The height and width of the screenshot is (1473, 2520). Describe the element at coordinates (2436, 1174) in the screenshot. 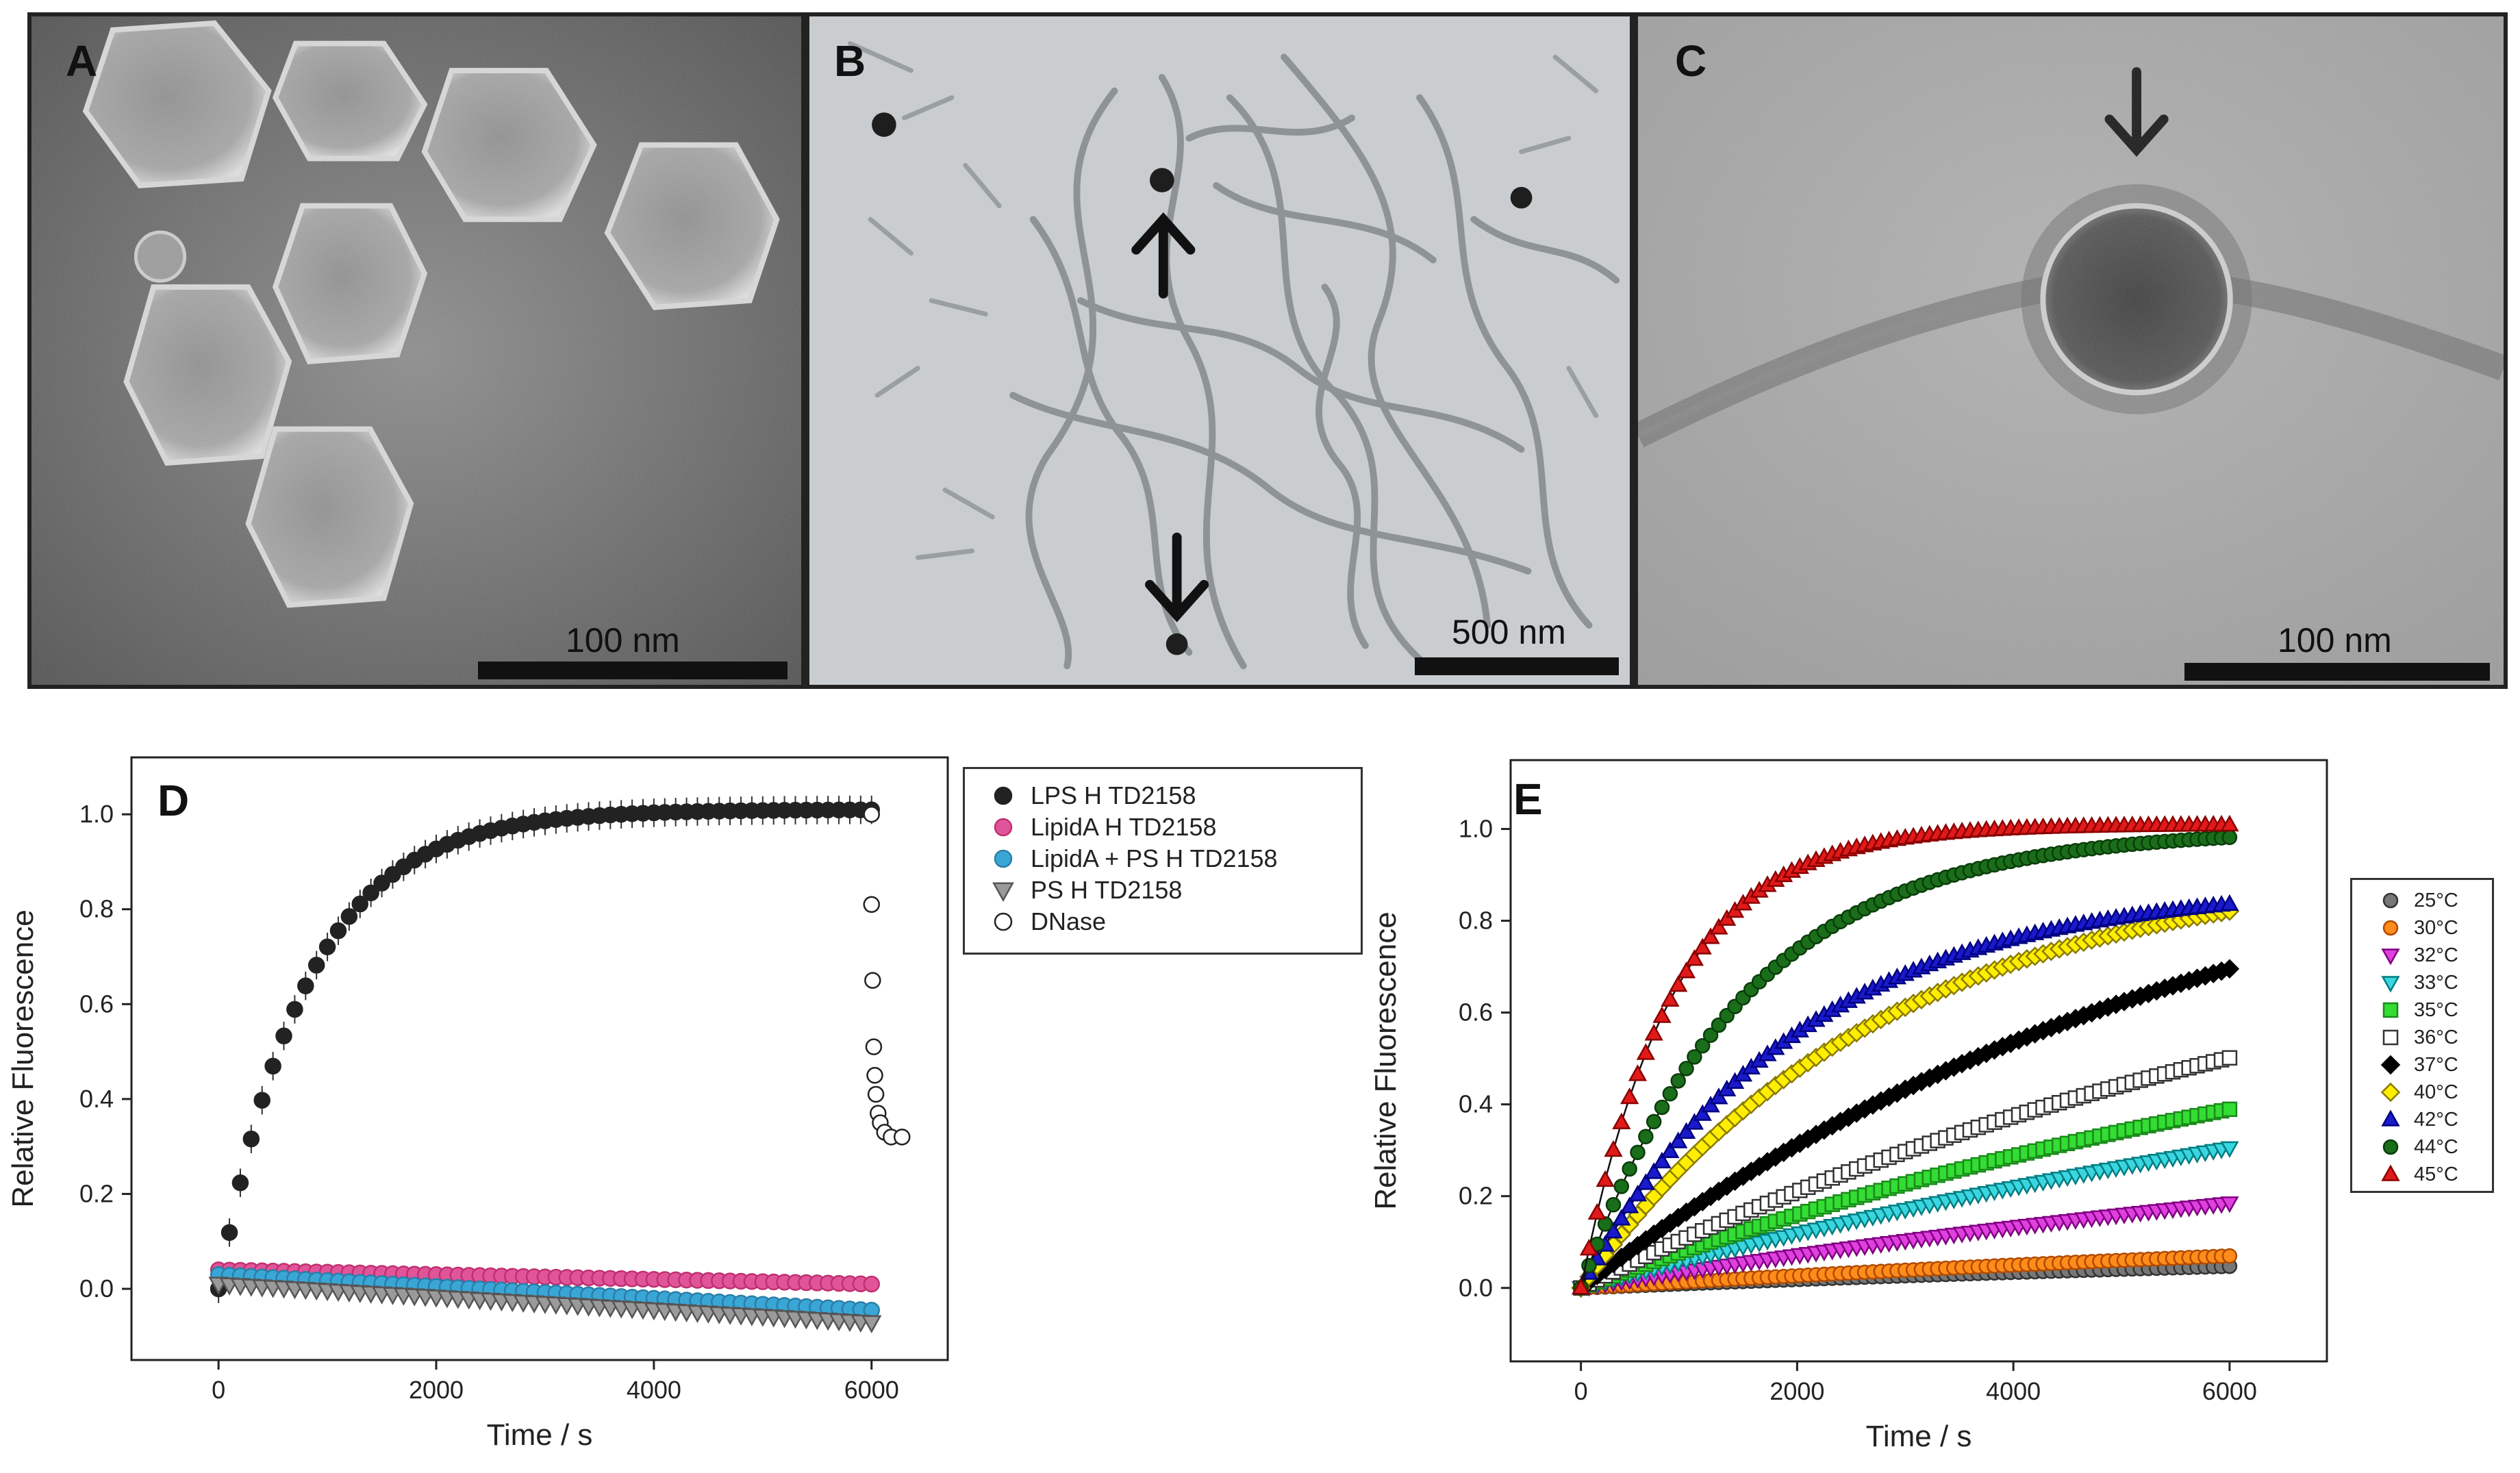

I see `legend-label: 45°C` at that location.